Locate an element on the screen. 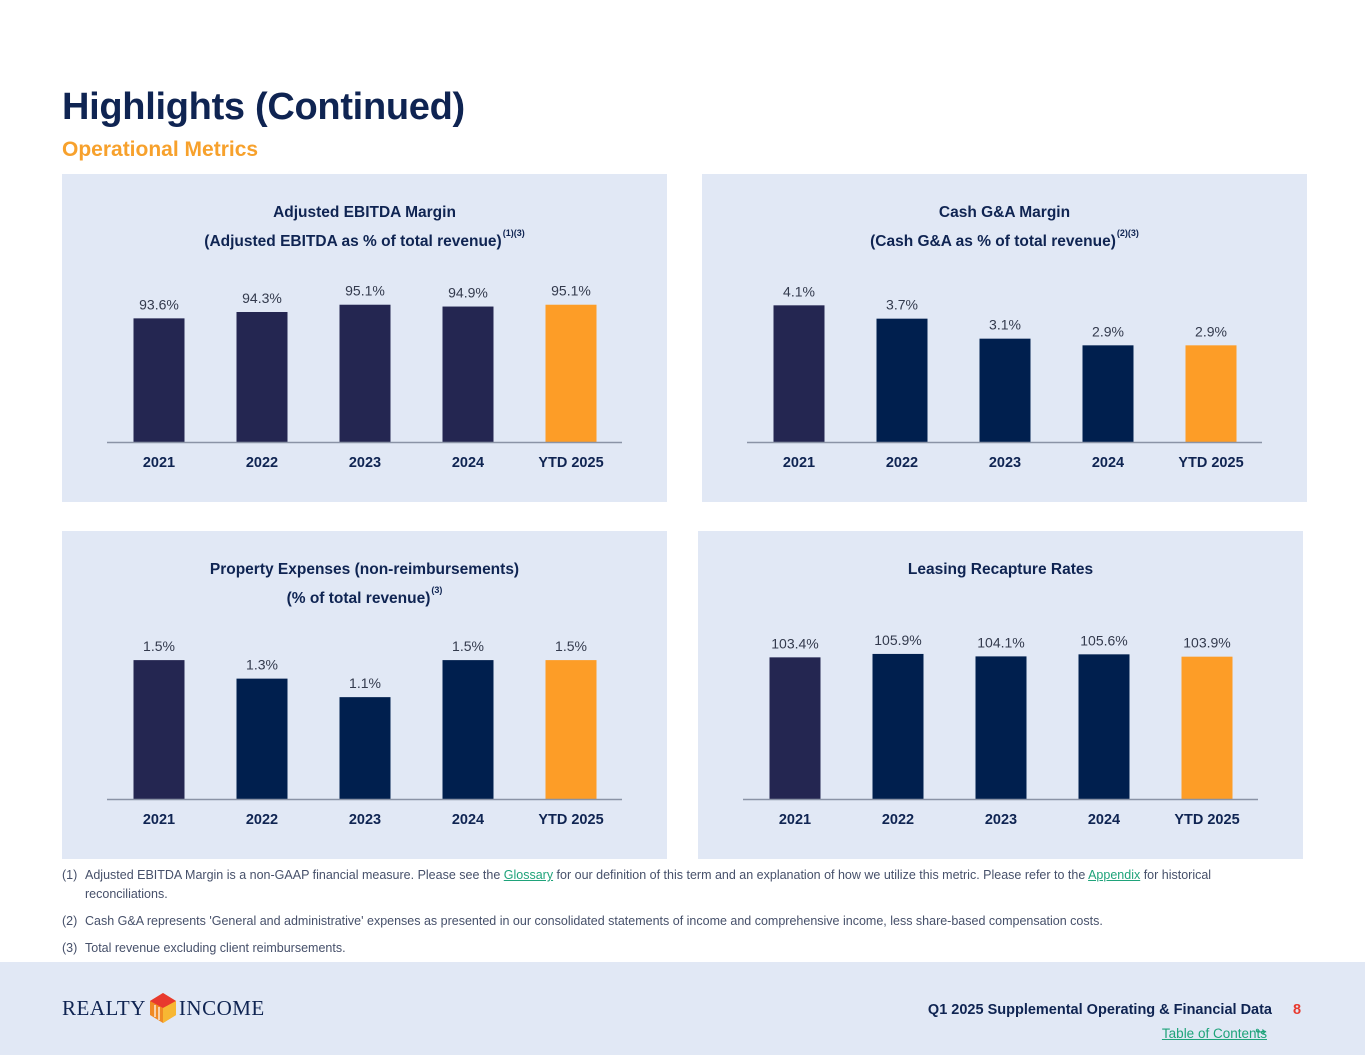 This screenshot has width=1365, height=1055. chart-title-line-2: (Cash G&A as % of total revenue) is located at coordinates (993, 241).